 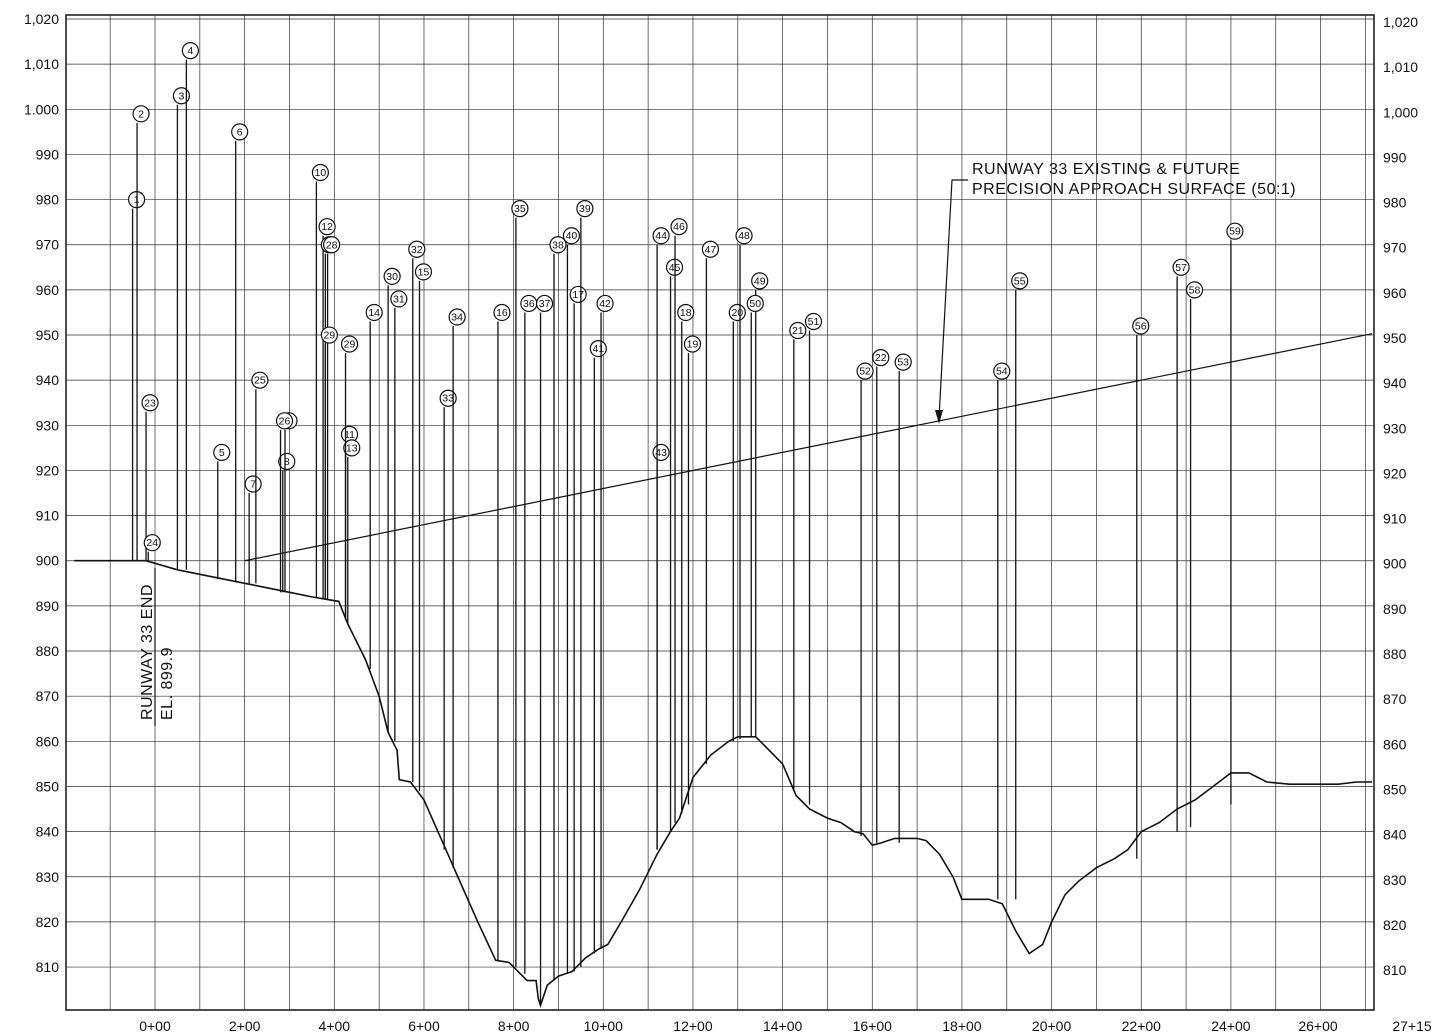 What do you see at coordinates (962, 1026) in the screenshot?
I see `x-tick-label: 18+00` at bounding box center [962, 1026].